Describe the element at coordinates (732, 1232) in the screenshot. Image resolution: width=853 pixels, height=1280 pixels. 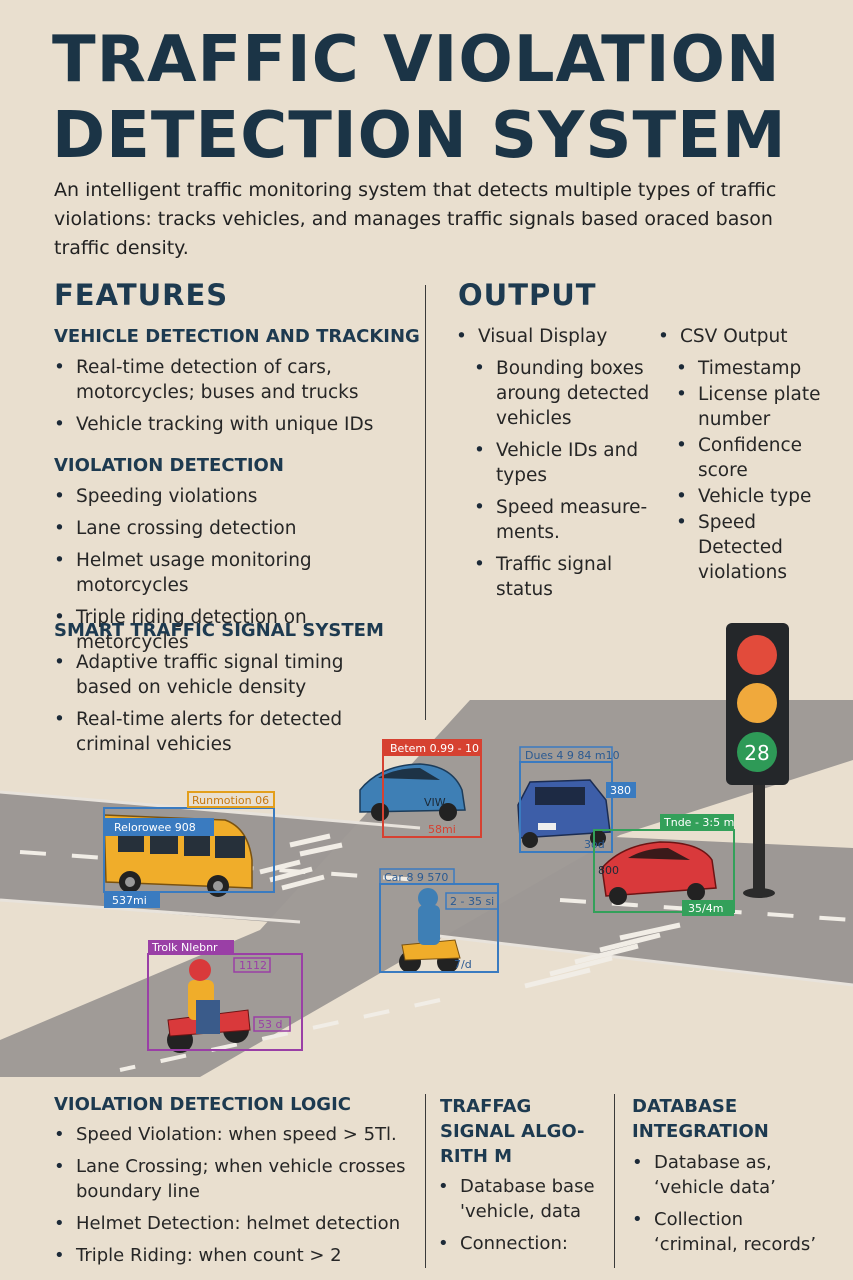
I see `list-item: Collection ‘criminal, records’` at that location.